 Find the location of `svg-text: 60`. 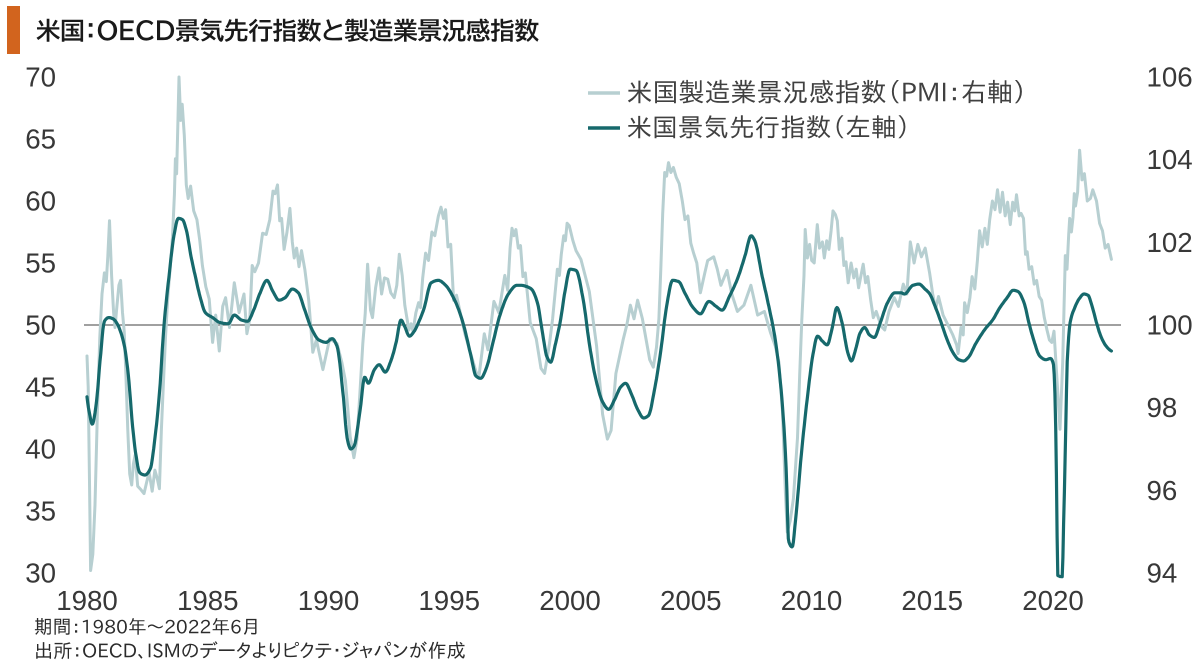

svg-text: 60 is located at coordinates (40, 201).